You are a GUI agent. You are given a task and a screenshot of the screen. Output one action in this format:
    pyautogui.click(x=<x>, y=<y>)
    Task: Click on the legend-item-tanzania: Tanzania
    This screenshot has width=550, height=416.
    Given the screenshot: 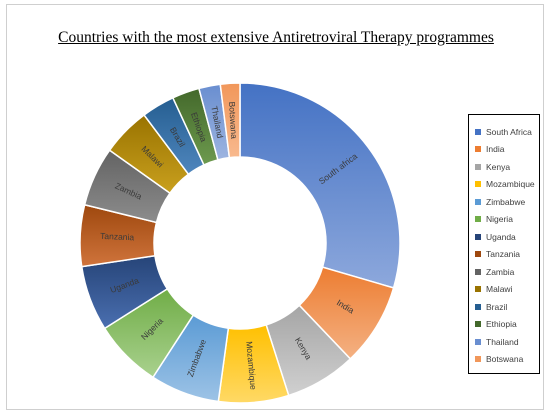 What is the action you would take?
    pyautogui.click(x=507, y=255)
    